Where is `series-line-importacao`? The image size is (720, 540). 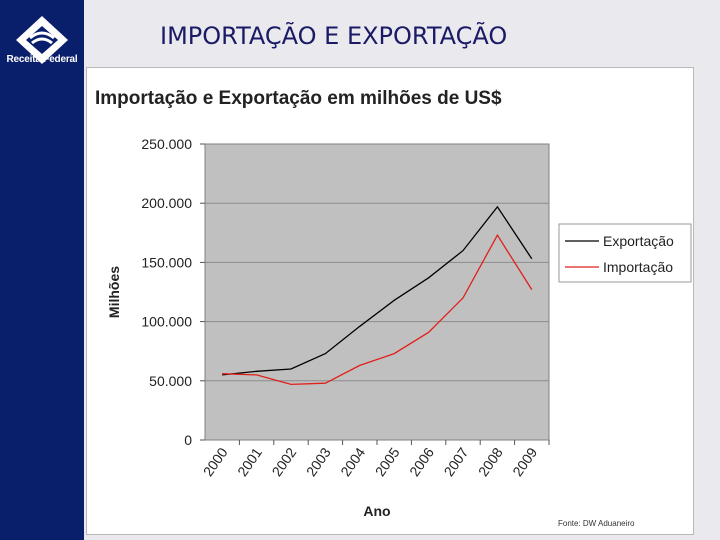 series-line-importacao is located at coordinates (377, 309).